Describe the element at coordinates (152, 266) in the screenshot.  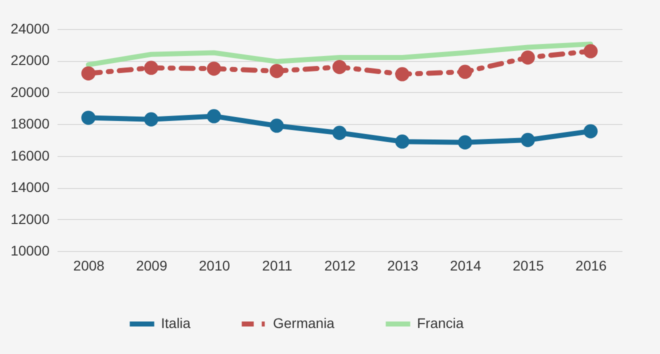
I see `x-tick-label: 2009` at that location.